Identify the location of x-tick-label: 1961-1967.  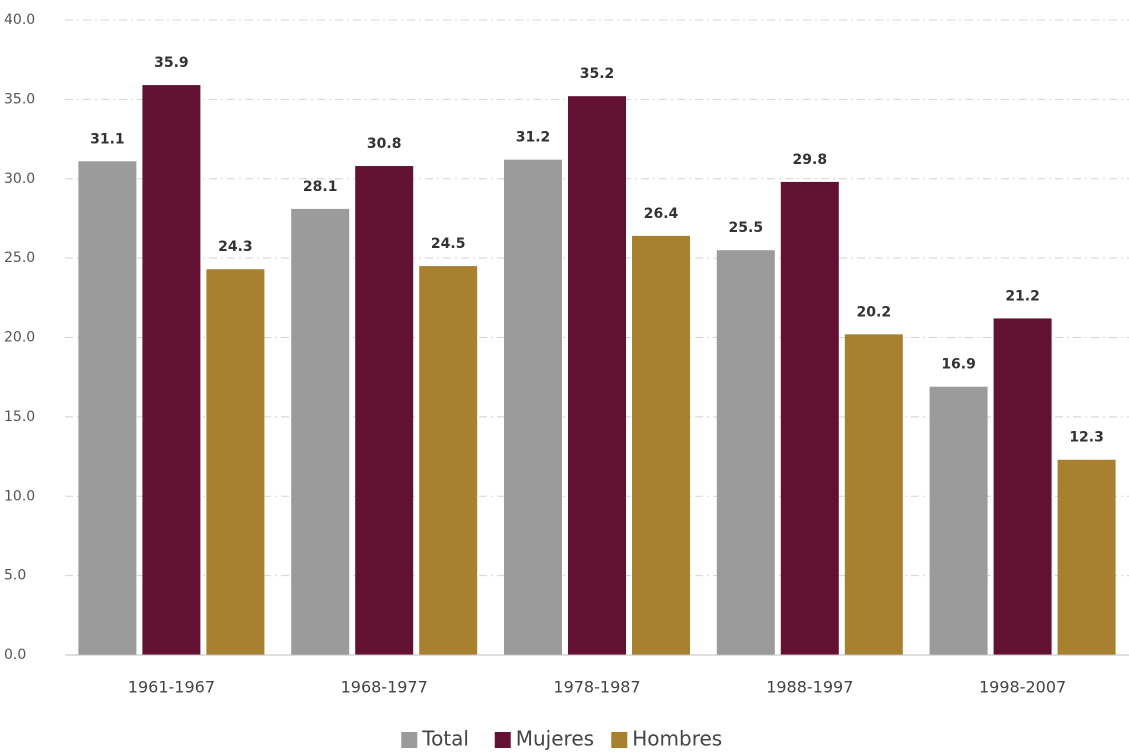
(171, 687).